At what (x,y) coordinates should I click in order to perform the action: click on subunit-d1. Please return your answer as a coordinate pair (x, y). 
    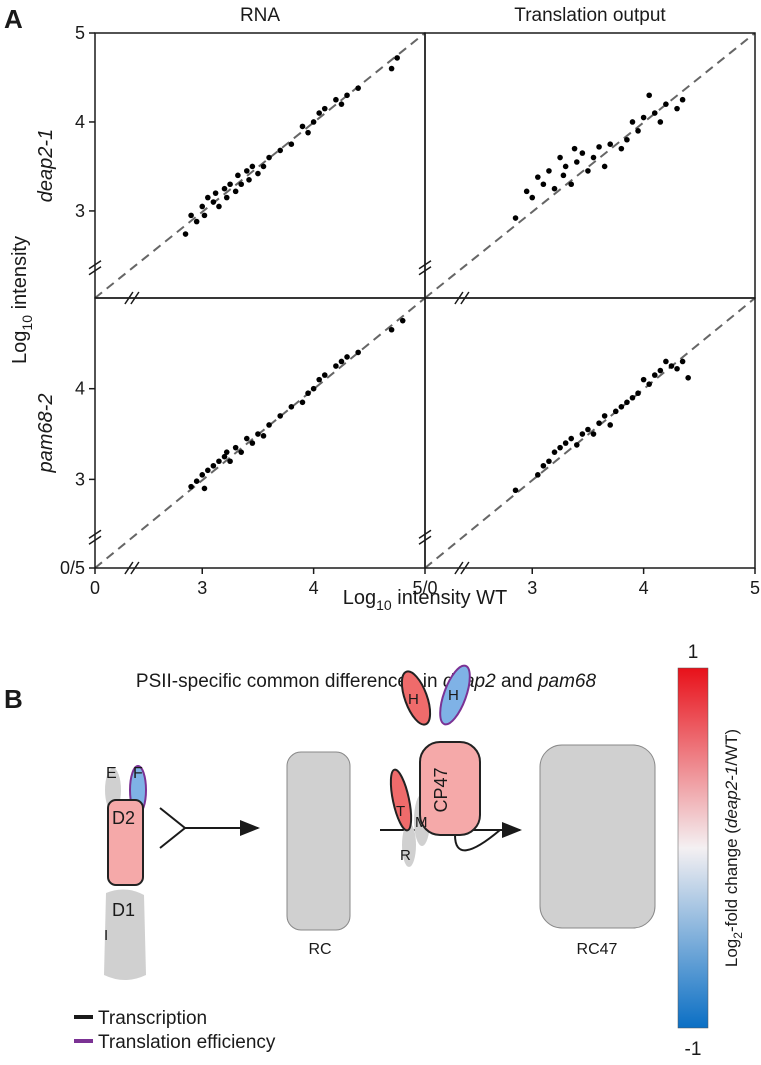
    Looking at the image, I should click on (125, 934).